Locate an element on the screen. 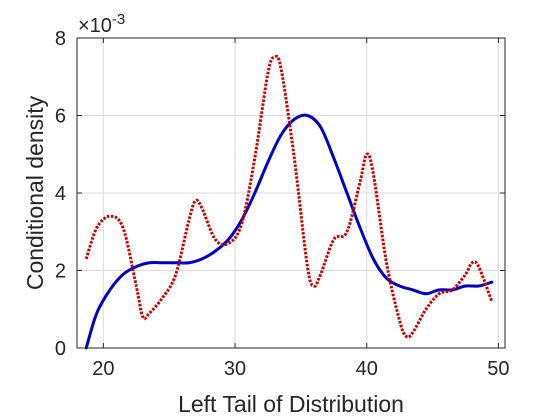 This screenshot has height=420, width=560. y-tick-label: 4 is located at coordinates (60, 194).